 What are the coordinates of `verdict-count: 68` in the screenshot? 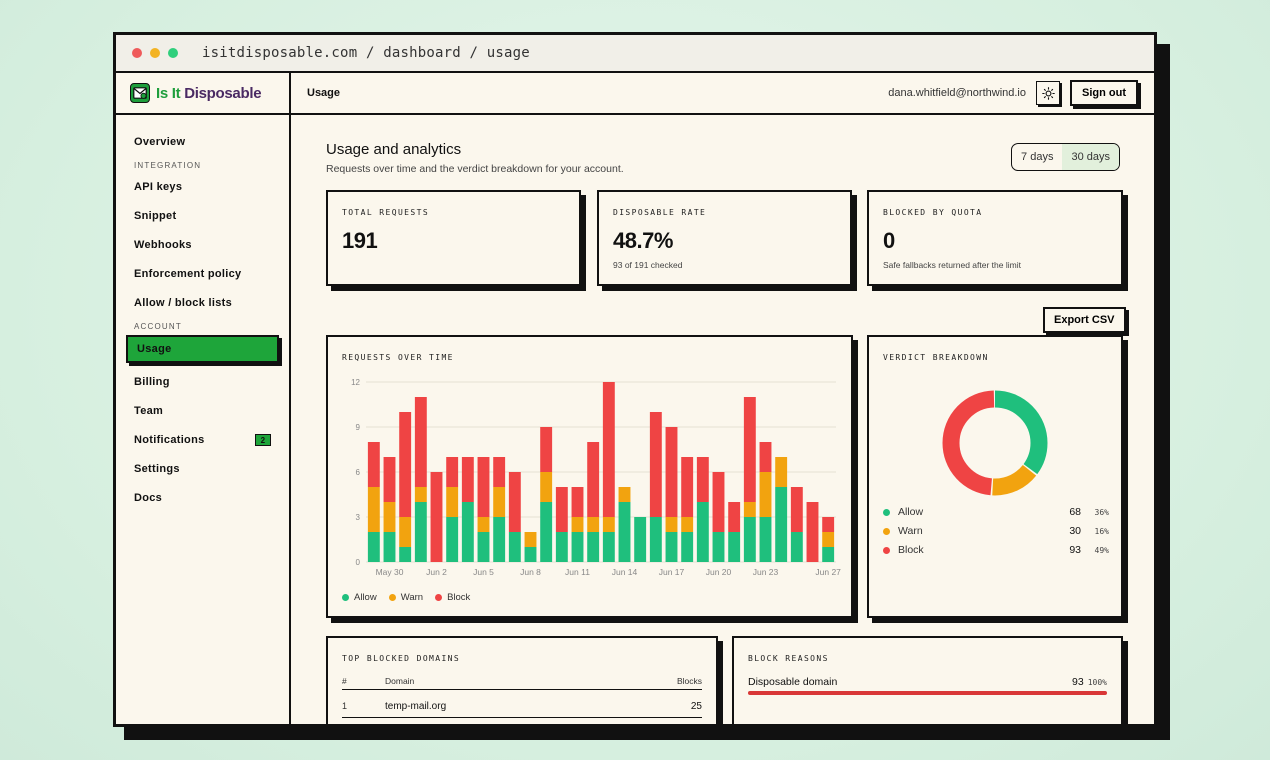 It's located at (1075, 512).